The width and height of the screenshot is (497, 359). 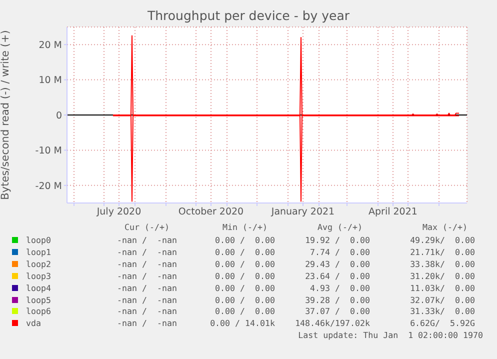 I want to click on y-tick-label: -20 M, so click(x=48, y=186).